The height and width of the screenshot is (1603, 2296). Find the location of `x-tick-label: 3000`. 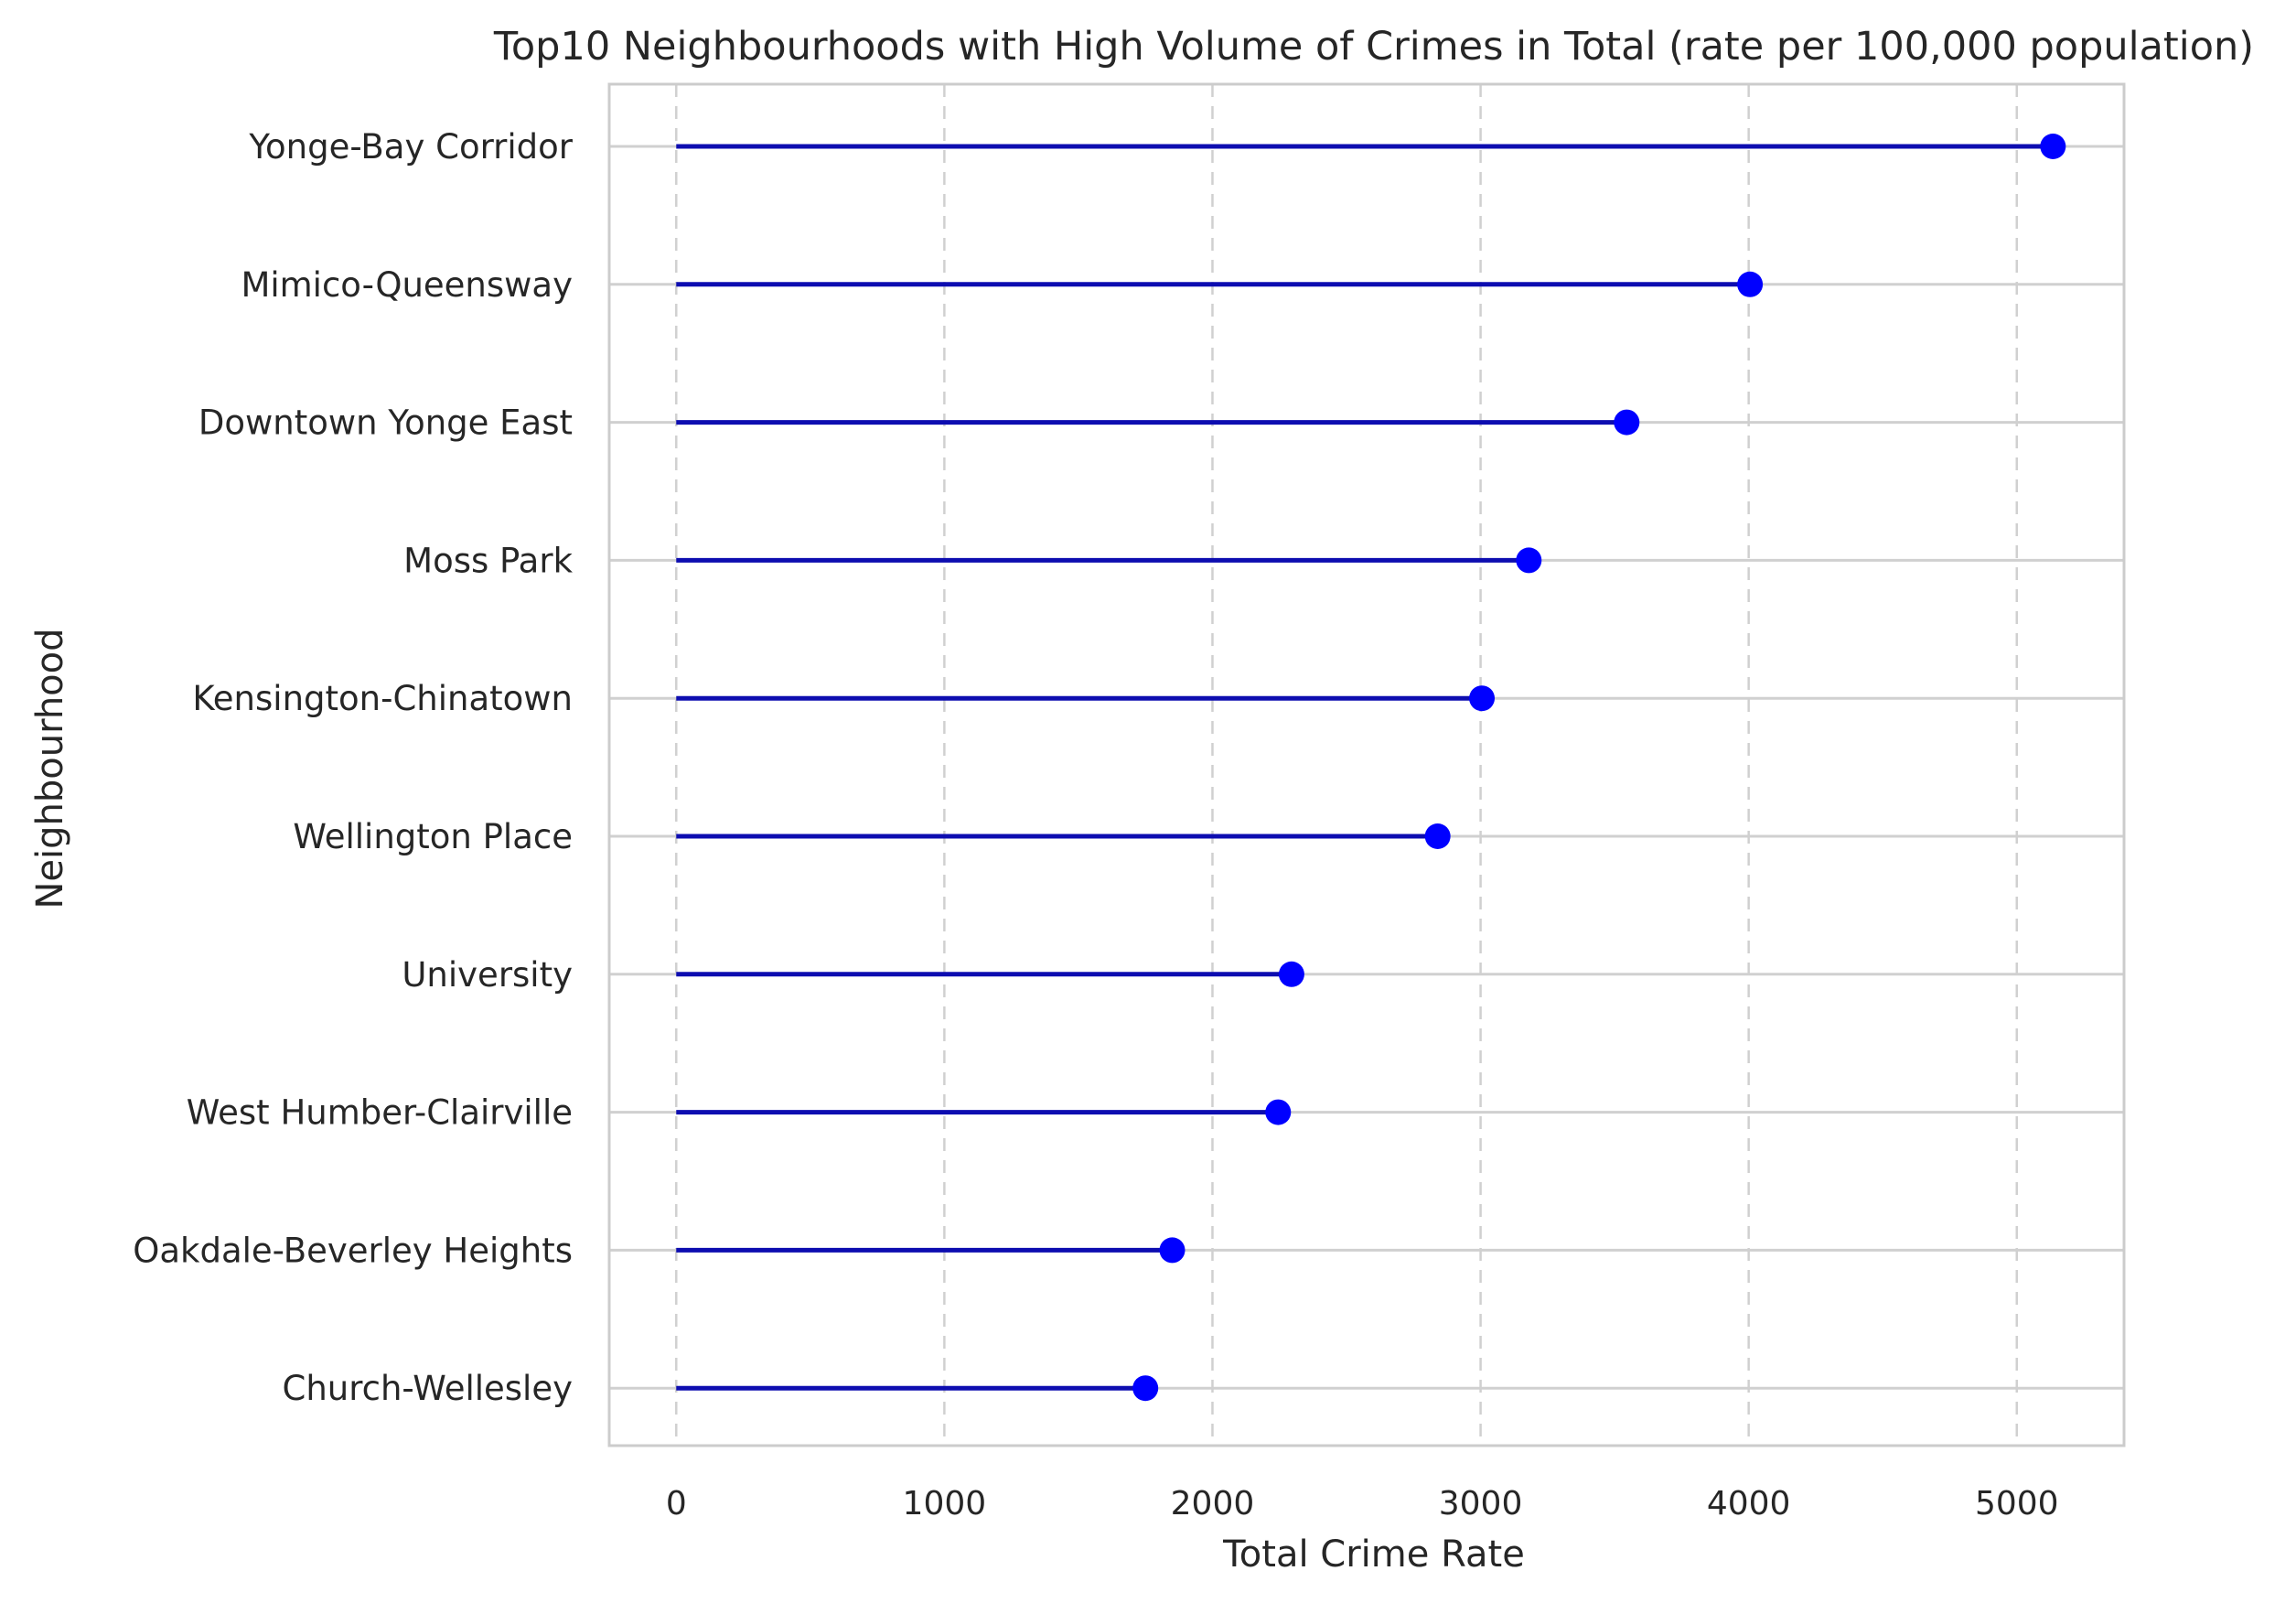

x-tick-label: 3000 is located at coordinates (1481, 1503).